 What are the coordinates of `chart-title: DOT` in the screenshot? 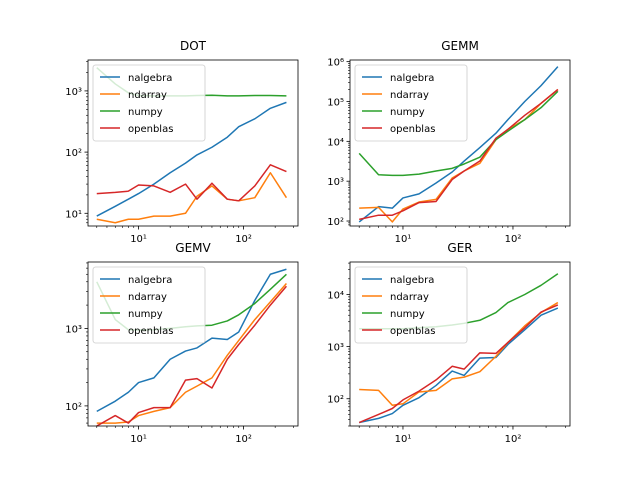 It's located at (193, 46).